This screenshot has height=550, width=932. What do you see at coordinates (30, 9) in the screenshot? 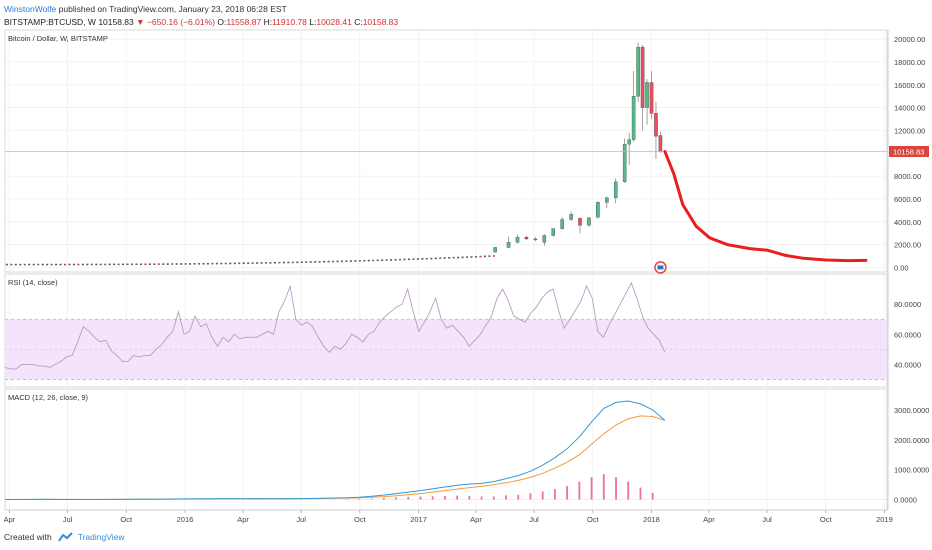
I see `author-link: WinstonWolfe` at bounding box center [30, 9].